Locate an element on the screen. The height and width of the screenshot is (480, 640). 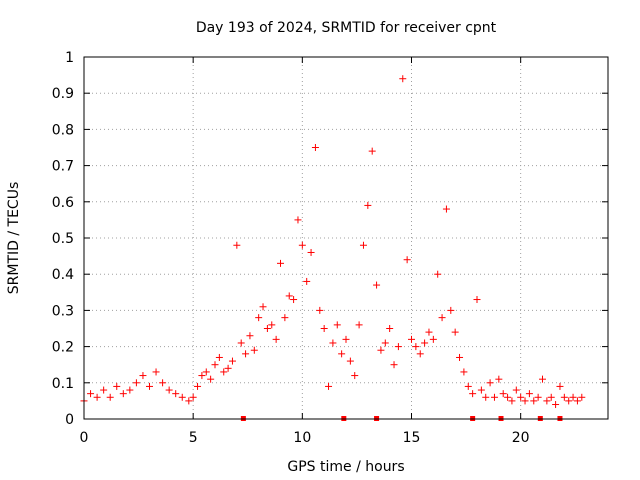
x-tick-label: 0 is located at coordinates (84, 438).